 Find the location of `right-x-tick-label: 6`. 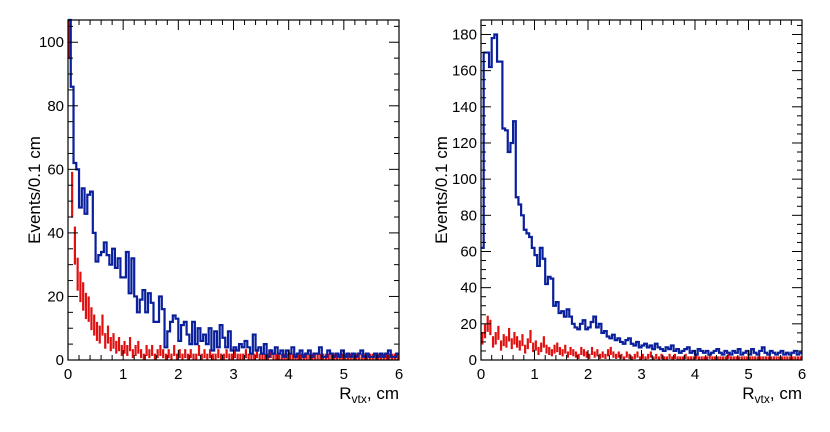

right-x-tick-label: 6 is located at coordinates (802, 374).